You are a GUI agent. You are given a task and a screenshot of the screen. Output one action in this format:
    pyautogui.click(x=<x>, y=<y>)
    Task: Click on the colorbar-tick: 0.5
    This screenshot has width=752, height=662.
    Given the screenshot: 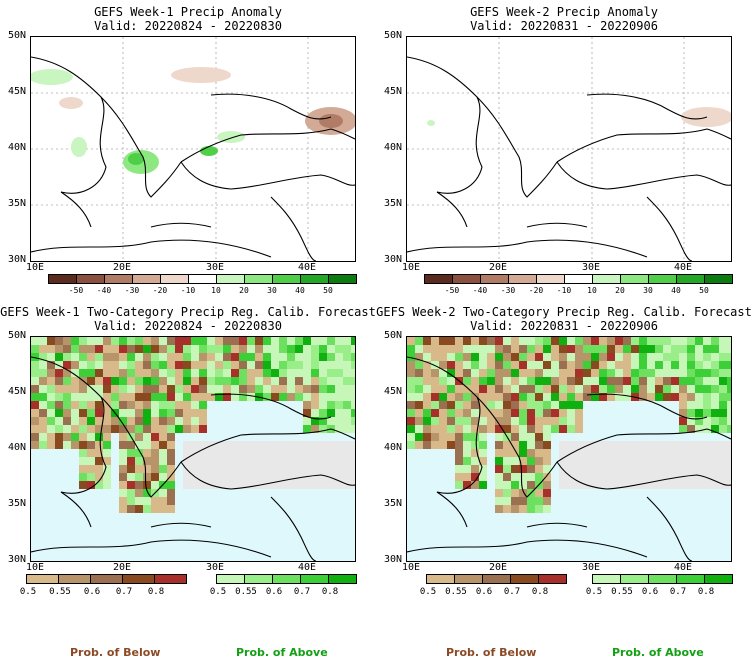 What is the action you would take?
    pyautogui.click(x=428, y=592)
    